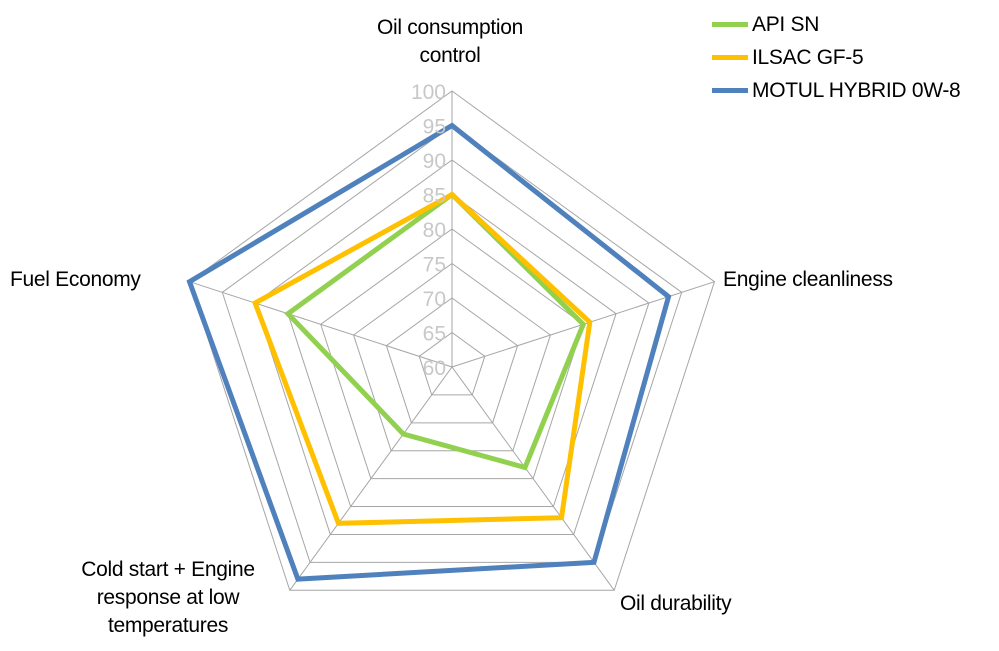 This screenshot has height=651, width=999. I want to click on legend-label: API SN, so click(786, 24).